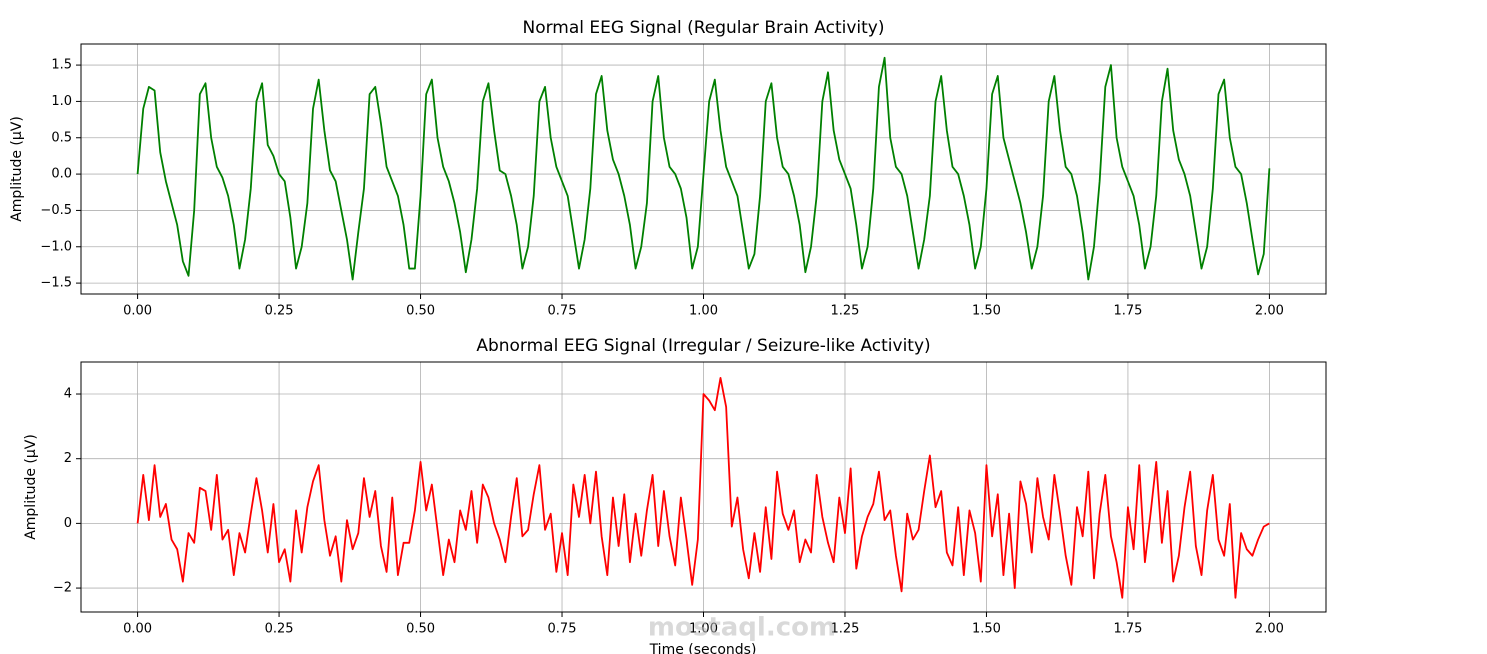 The image size is (1487, 654). I want to click on y-tick-label: −2, so click(62, 588).